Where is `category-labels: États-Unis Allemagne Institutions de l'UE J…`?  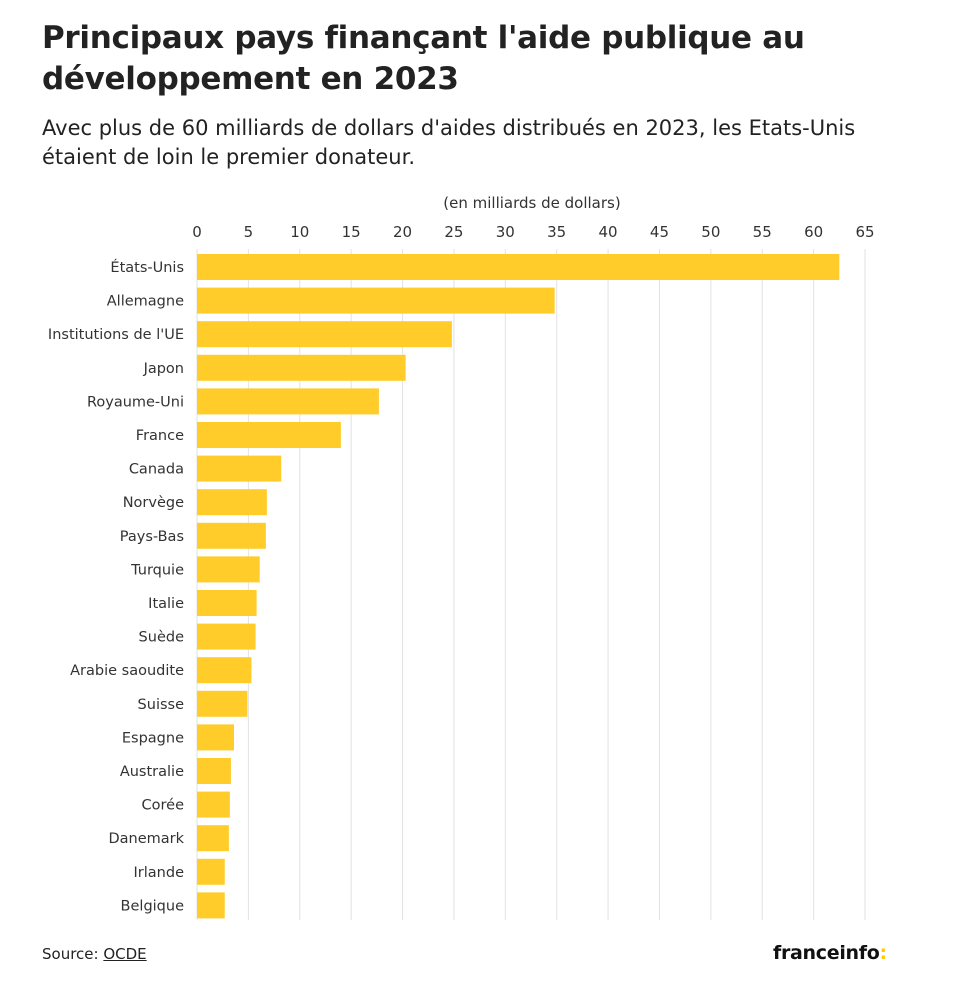
category-labels: États-Unis Allemagne Institutions de l'UE J… is located at coordinates (116, 586).